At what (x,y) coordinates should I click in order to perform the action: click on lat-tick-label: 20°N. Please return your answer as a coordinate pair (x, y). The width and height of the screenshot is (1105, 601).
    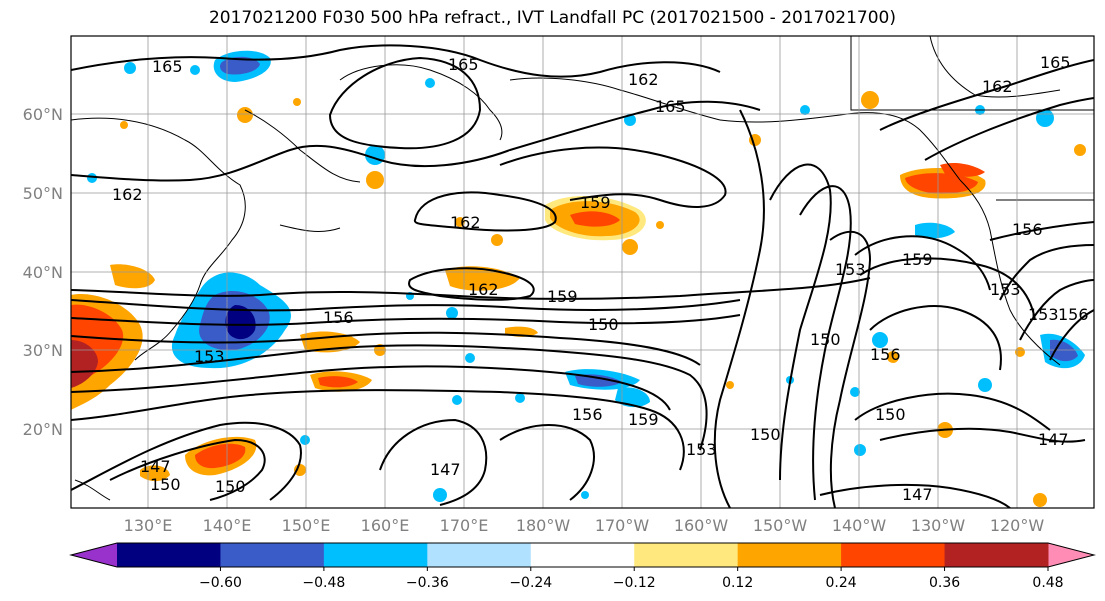
    Looking at the image, I should click on (43, 429).